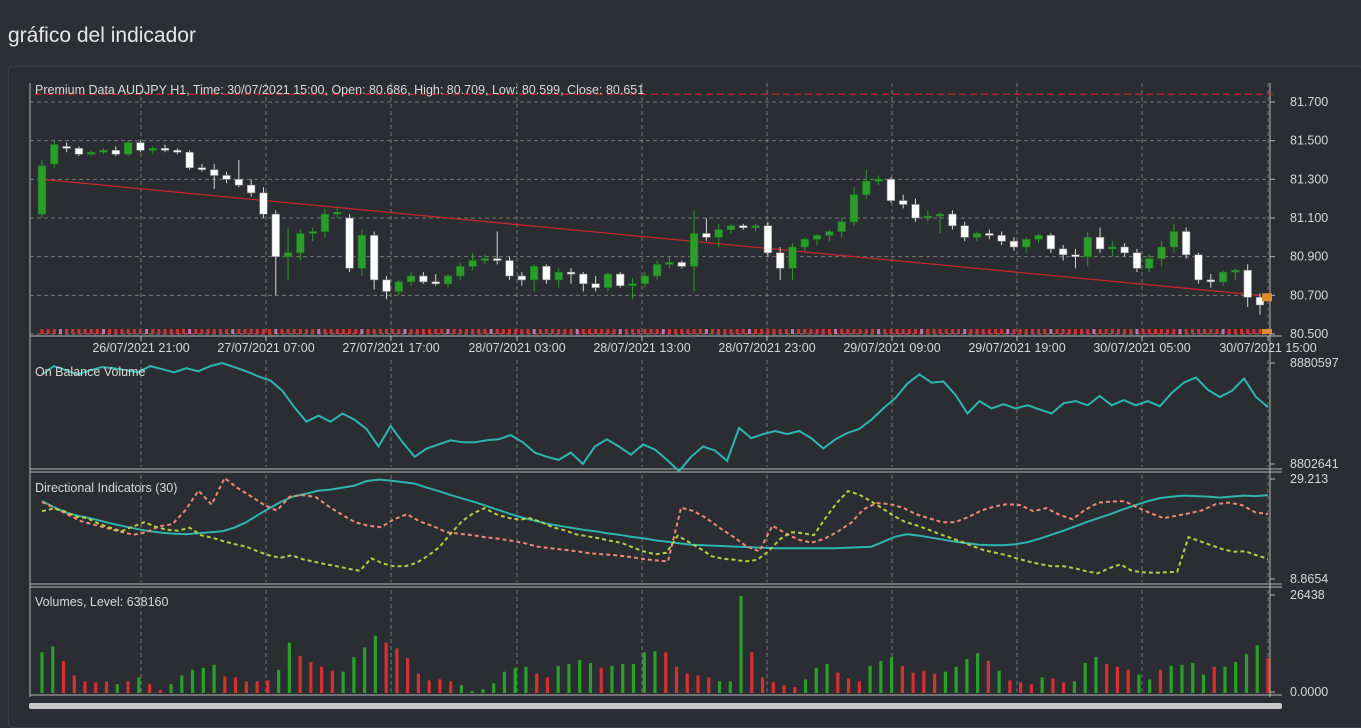  I want to click on price-y-tick-label: 80.900, so click(1309, 257).